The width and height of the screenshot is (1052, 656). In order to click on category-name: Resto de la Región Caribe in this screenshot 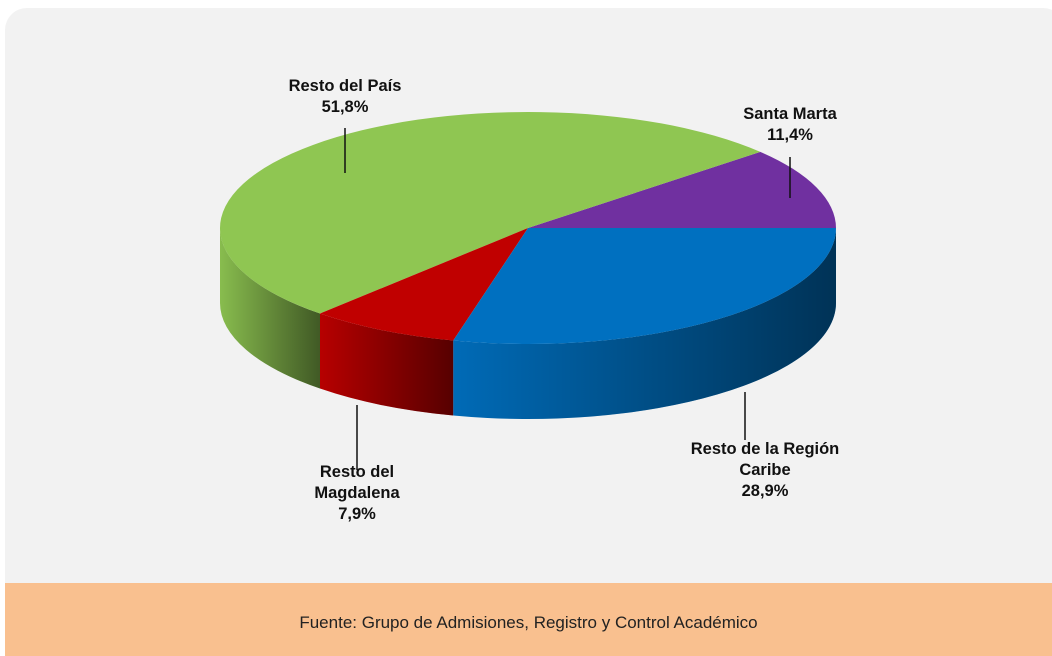, I will do `click(765, 459)`.